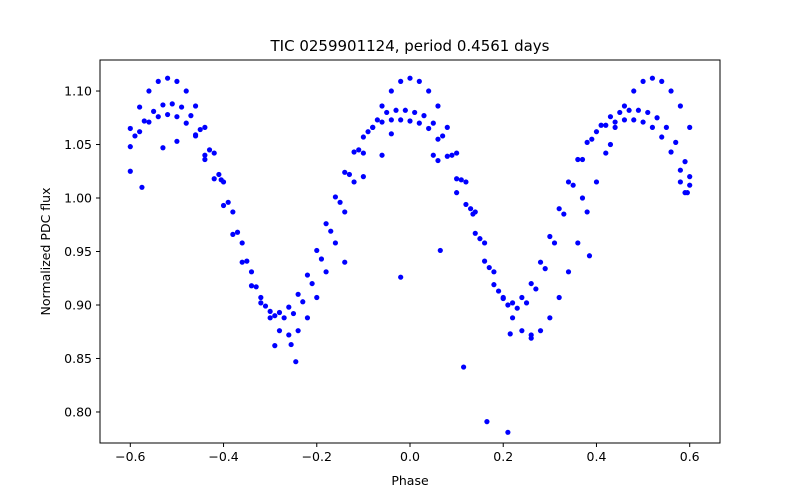 This screenshot has width=800, height=500. What do you see at coordinates (78, 304) in the screenshot?
I see `y-tick-label: 0.90` at bounding box center [78, 304].